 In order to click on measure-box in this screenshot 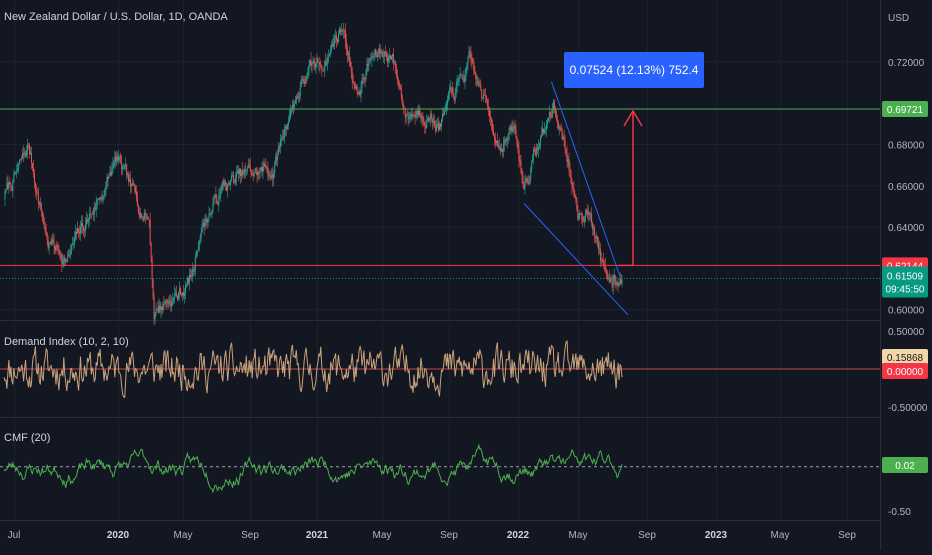, I will do `click(634, 70)`.